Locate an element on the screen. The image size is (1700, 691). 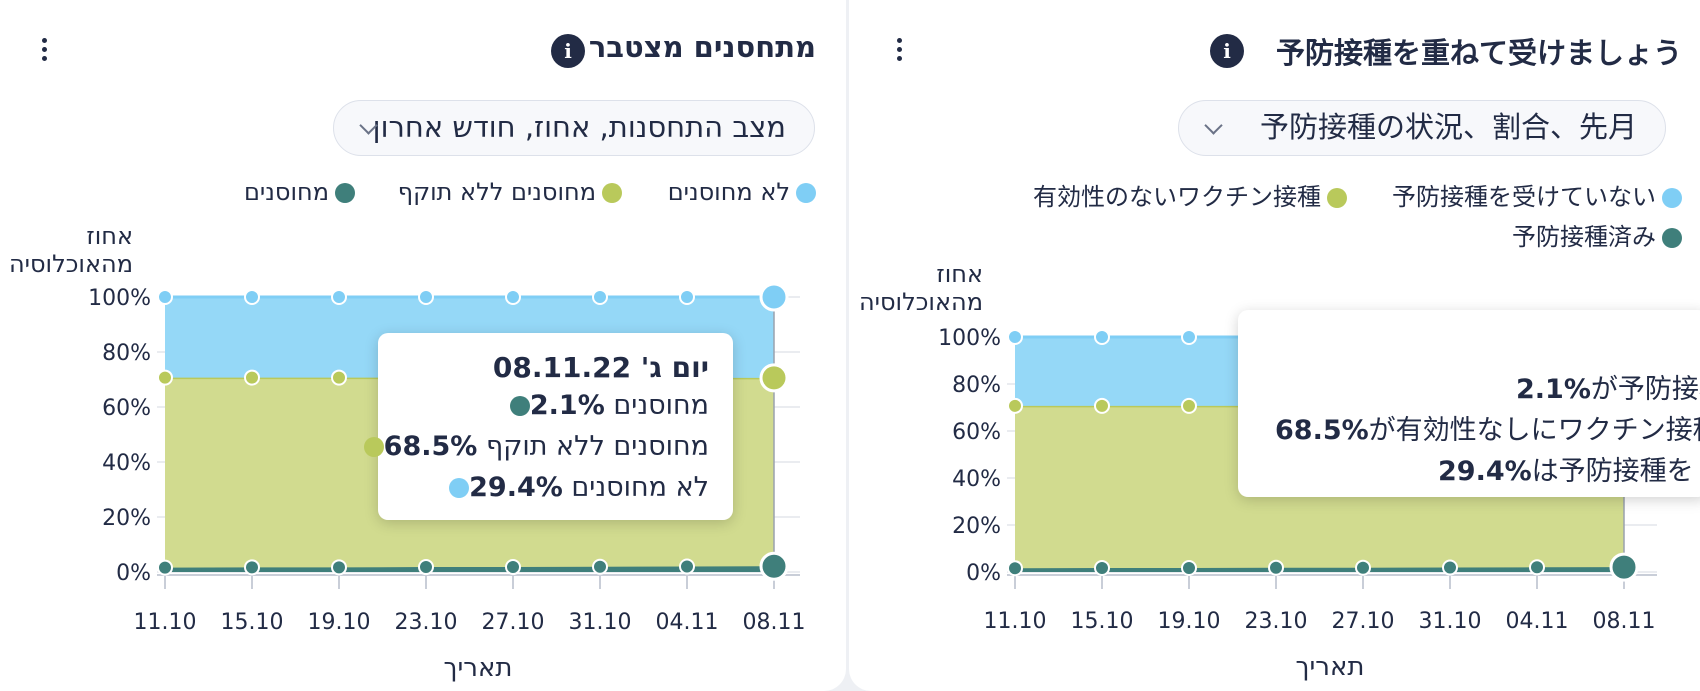
x-tick-label: 23.10 is located at coordinates (426, 622).